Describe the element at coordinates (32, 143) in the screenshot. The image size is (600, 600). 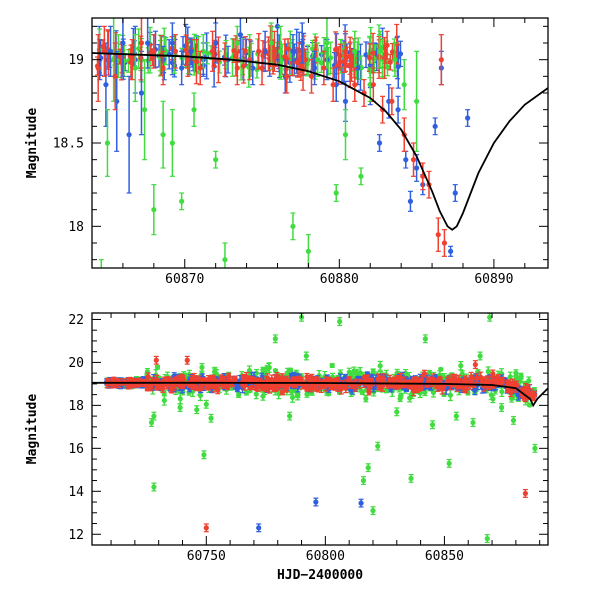
I see `y-axis-title: Magnitude` at that location.